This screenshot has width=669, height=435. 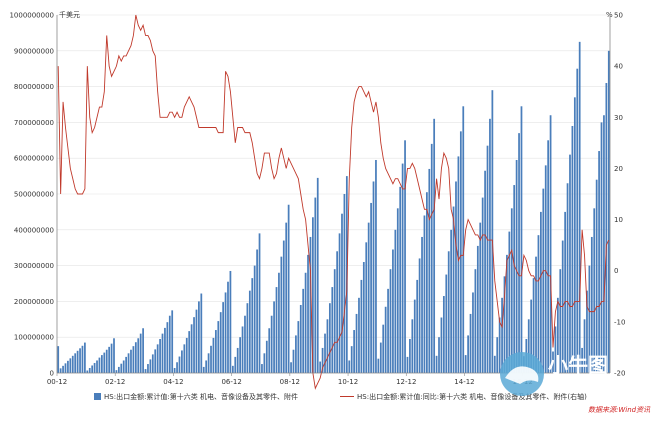 What do you see at coordinates (618, 118) in the screenshot?
I see `right-tick-label: 30` at bounding box center [618, 118].